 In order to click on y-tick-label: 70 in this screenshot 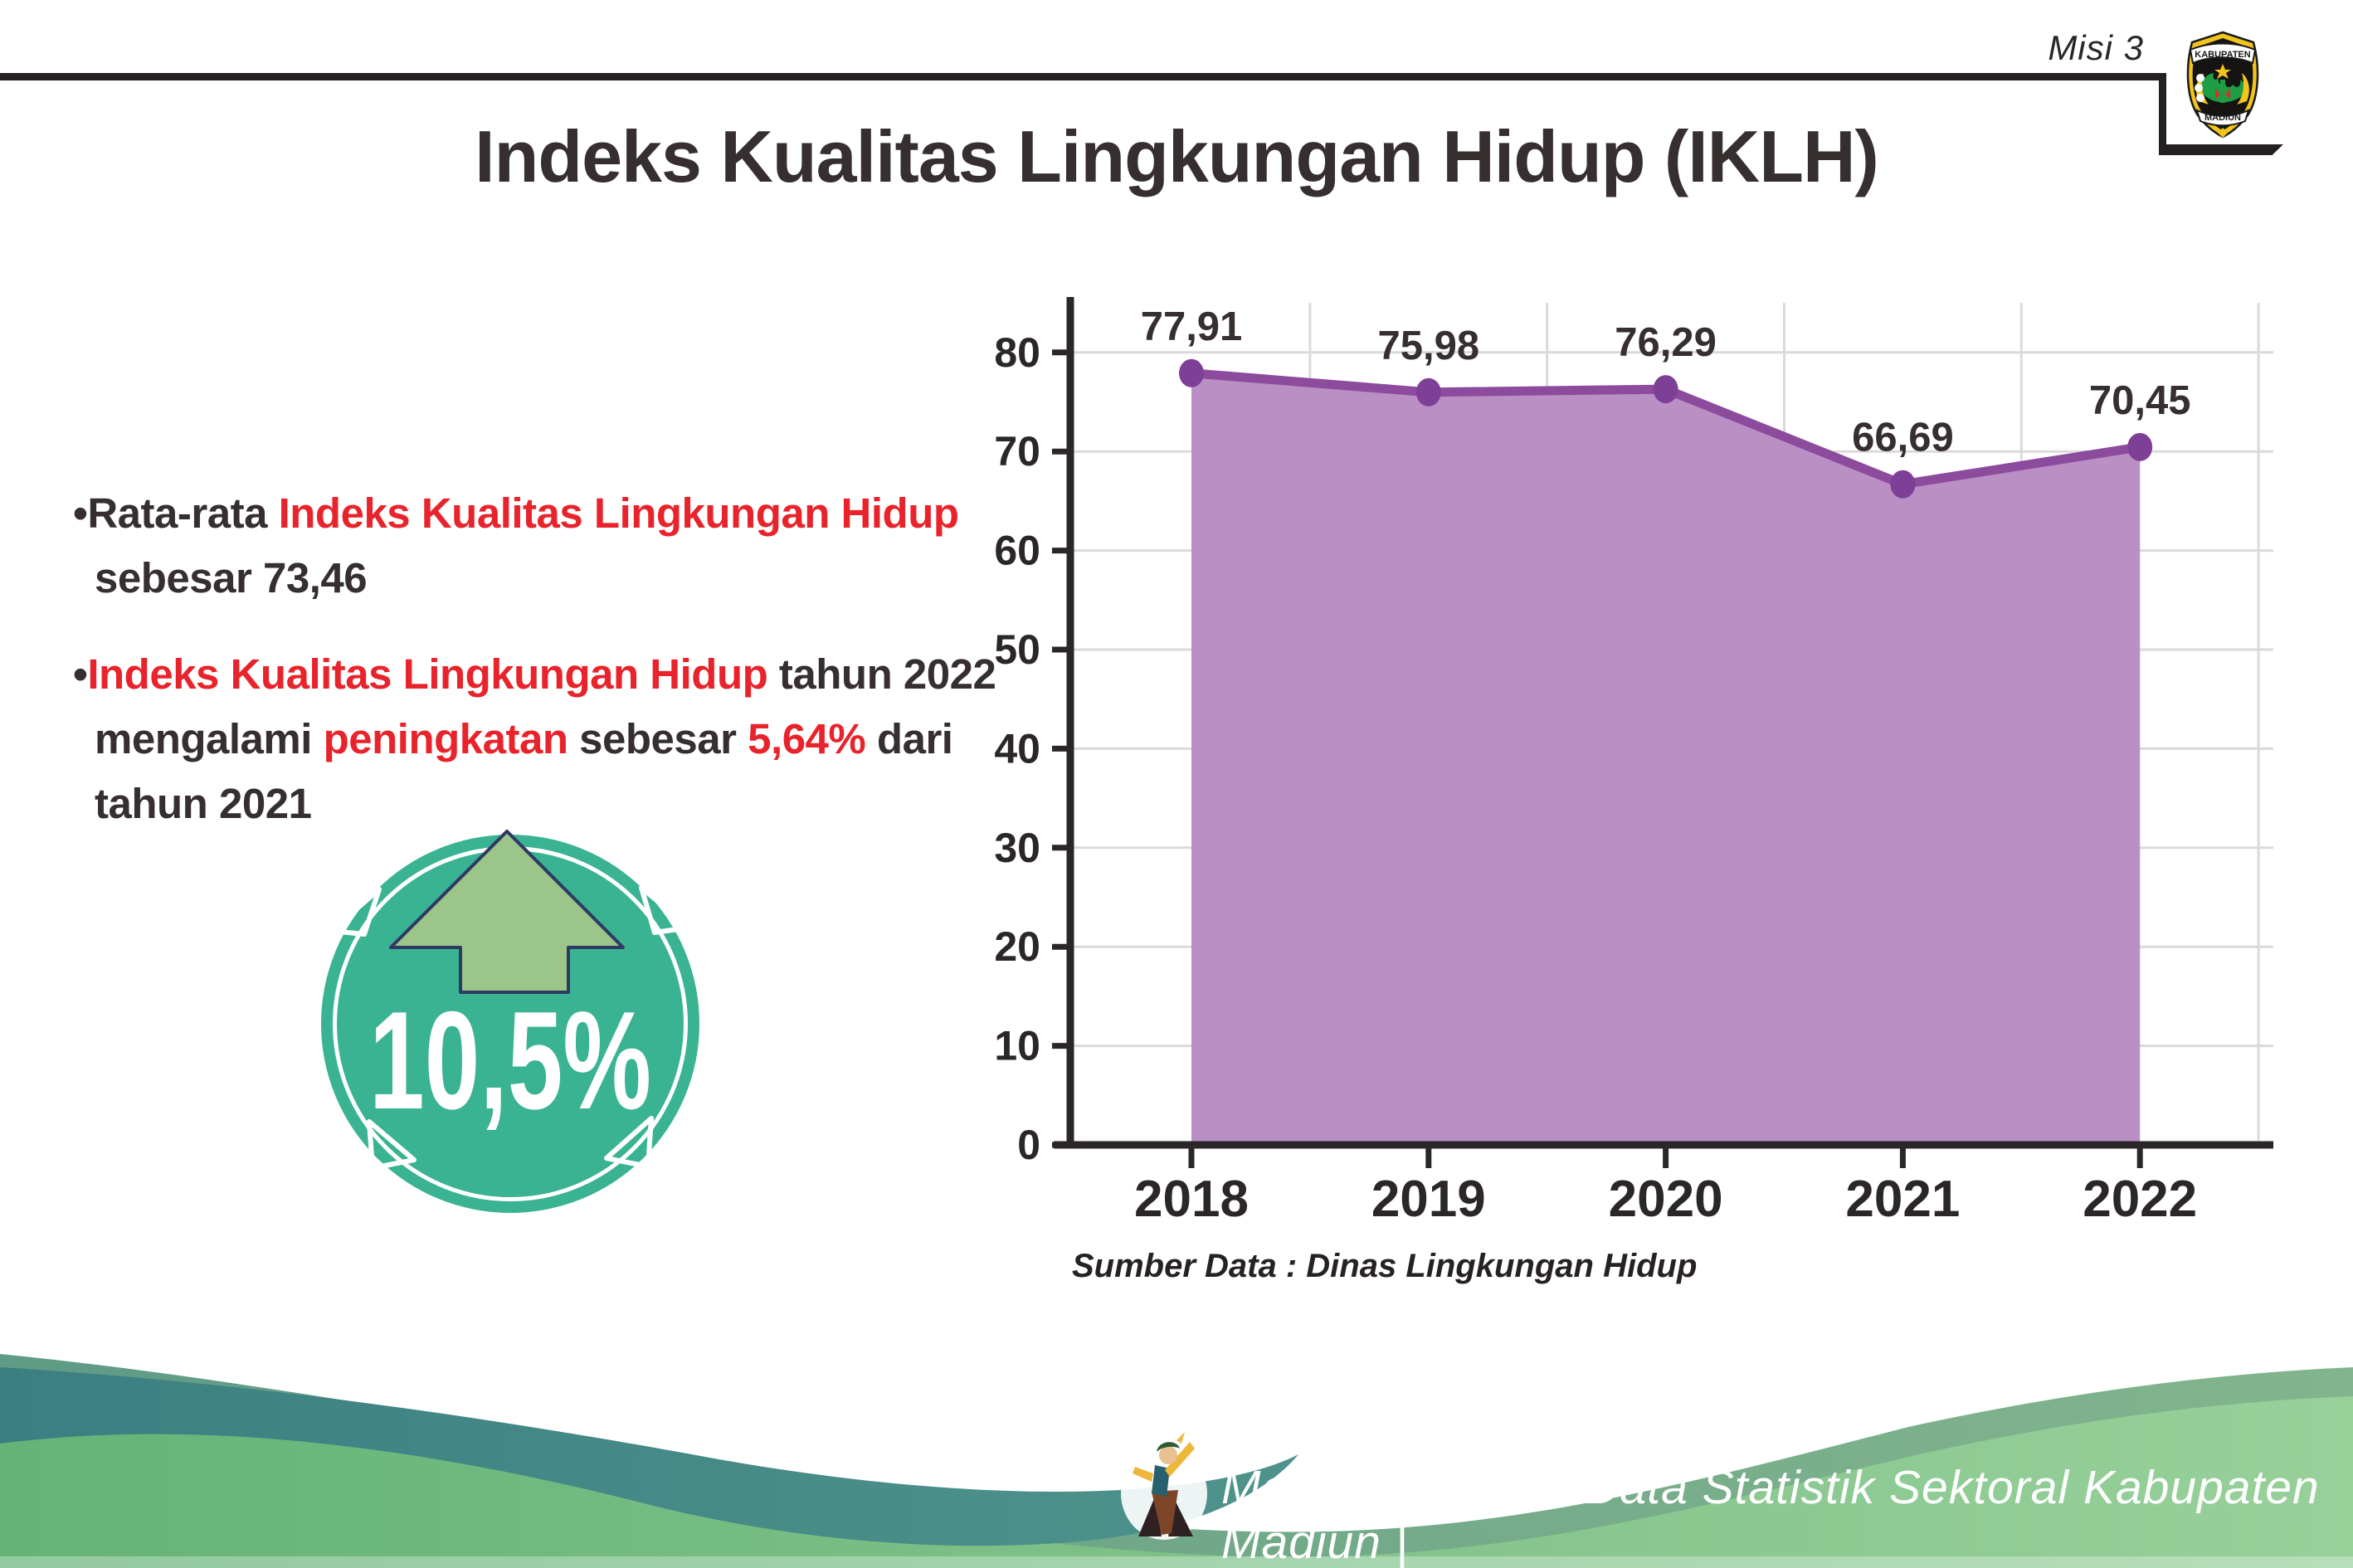, I will do `click(1017, 451)`.